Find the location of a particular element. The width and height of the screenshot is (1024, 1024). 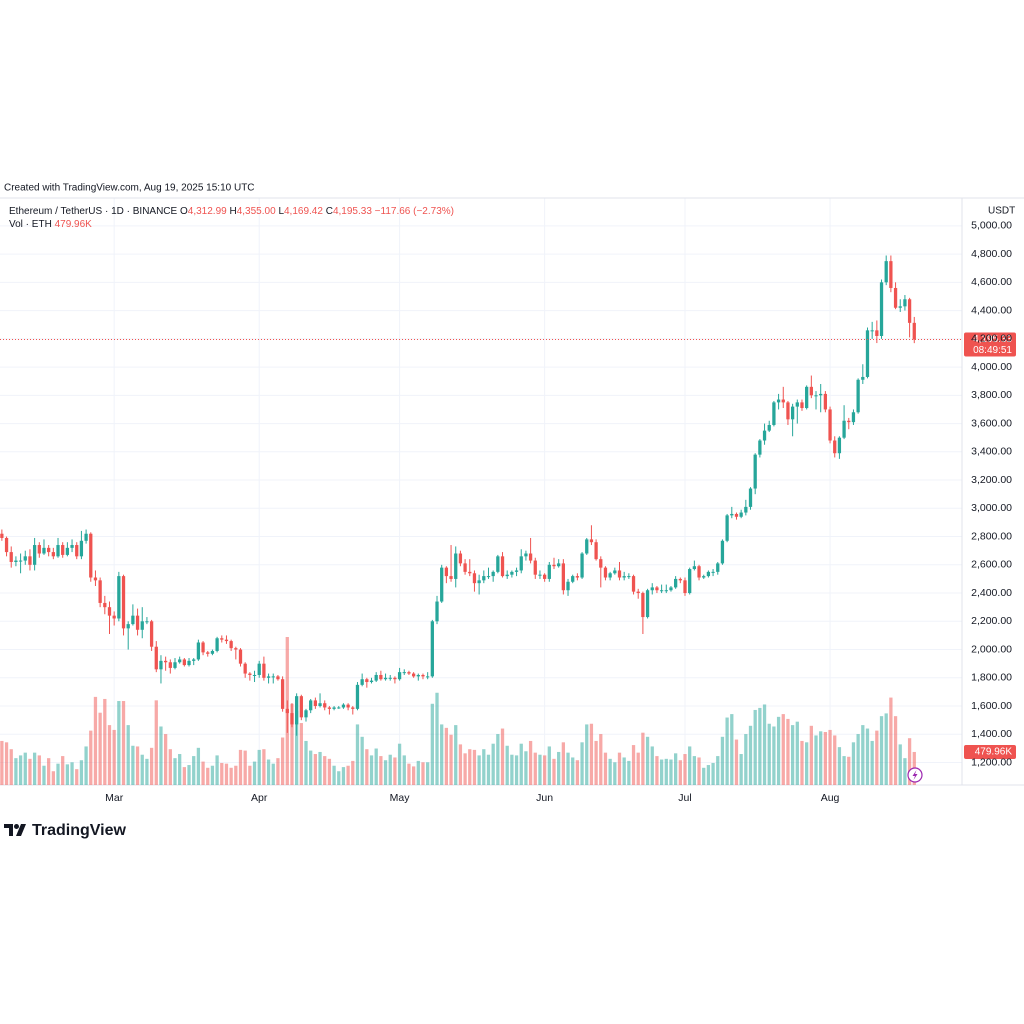

countdown: 08:49:51 is located at coordinates (992, 350).